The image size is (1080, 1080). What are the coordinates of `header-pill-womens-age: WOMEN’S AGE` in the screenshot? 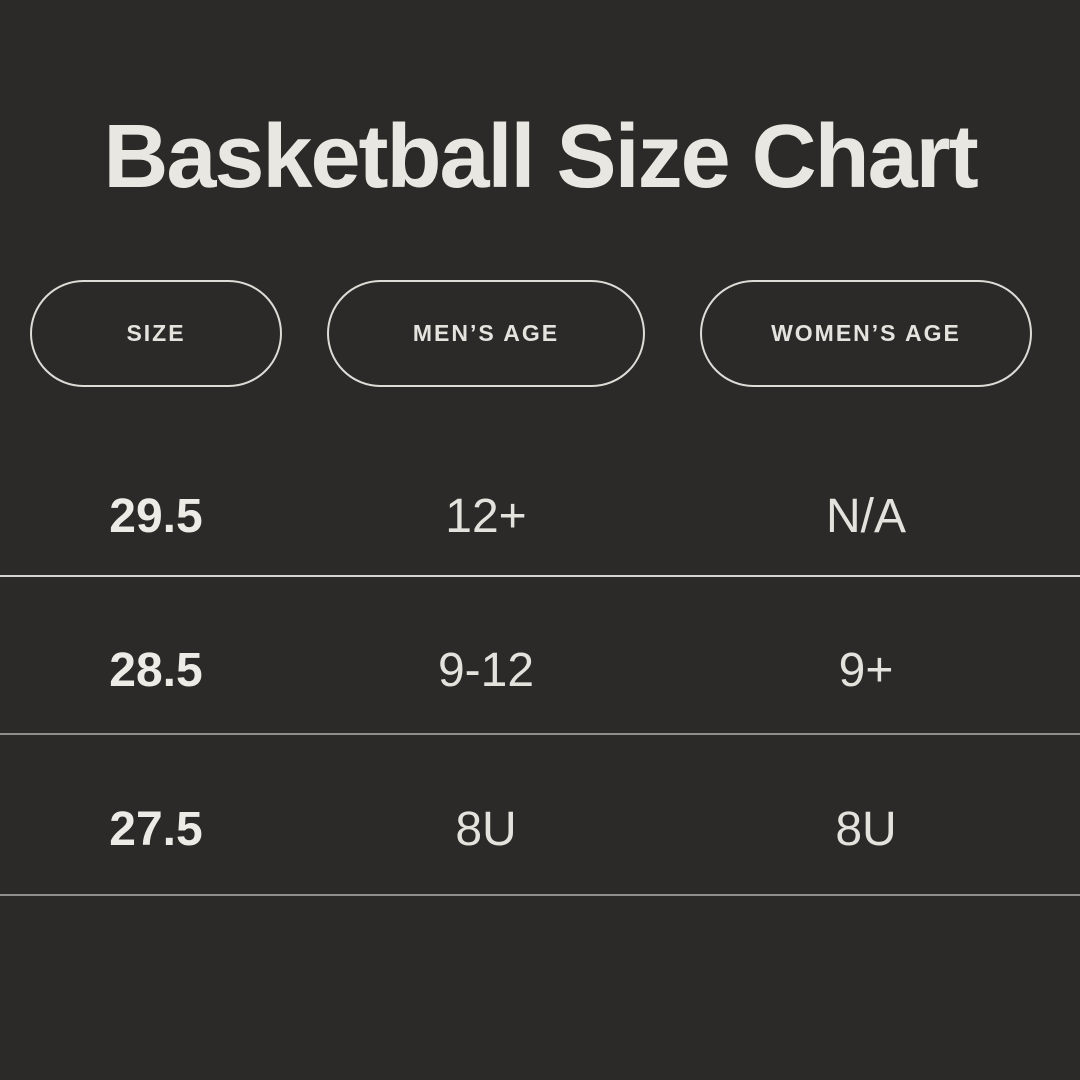 It's located at (866, 333).